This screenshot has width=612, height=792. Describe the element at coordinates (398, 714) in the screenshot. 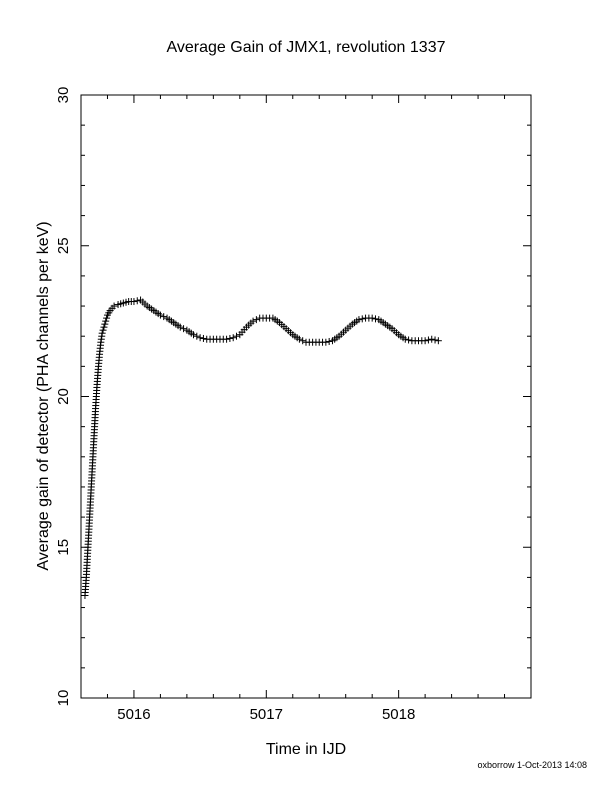

I see `x-tick-label: 5018` at that location.